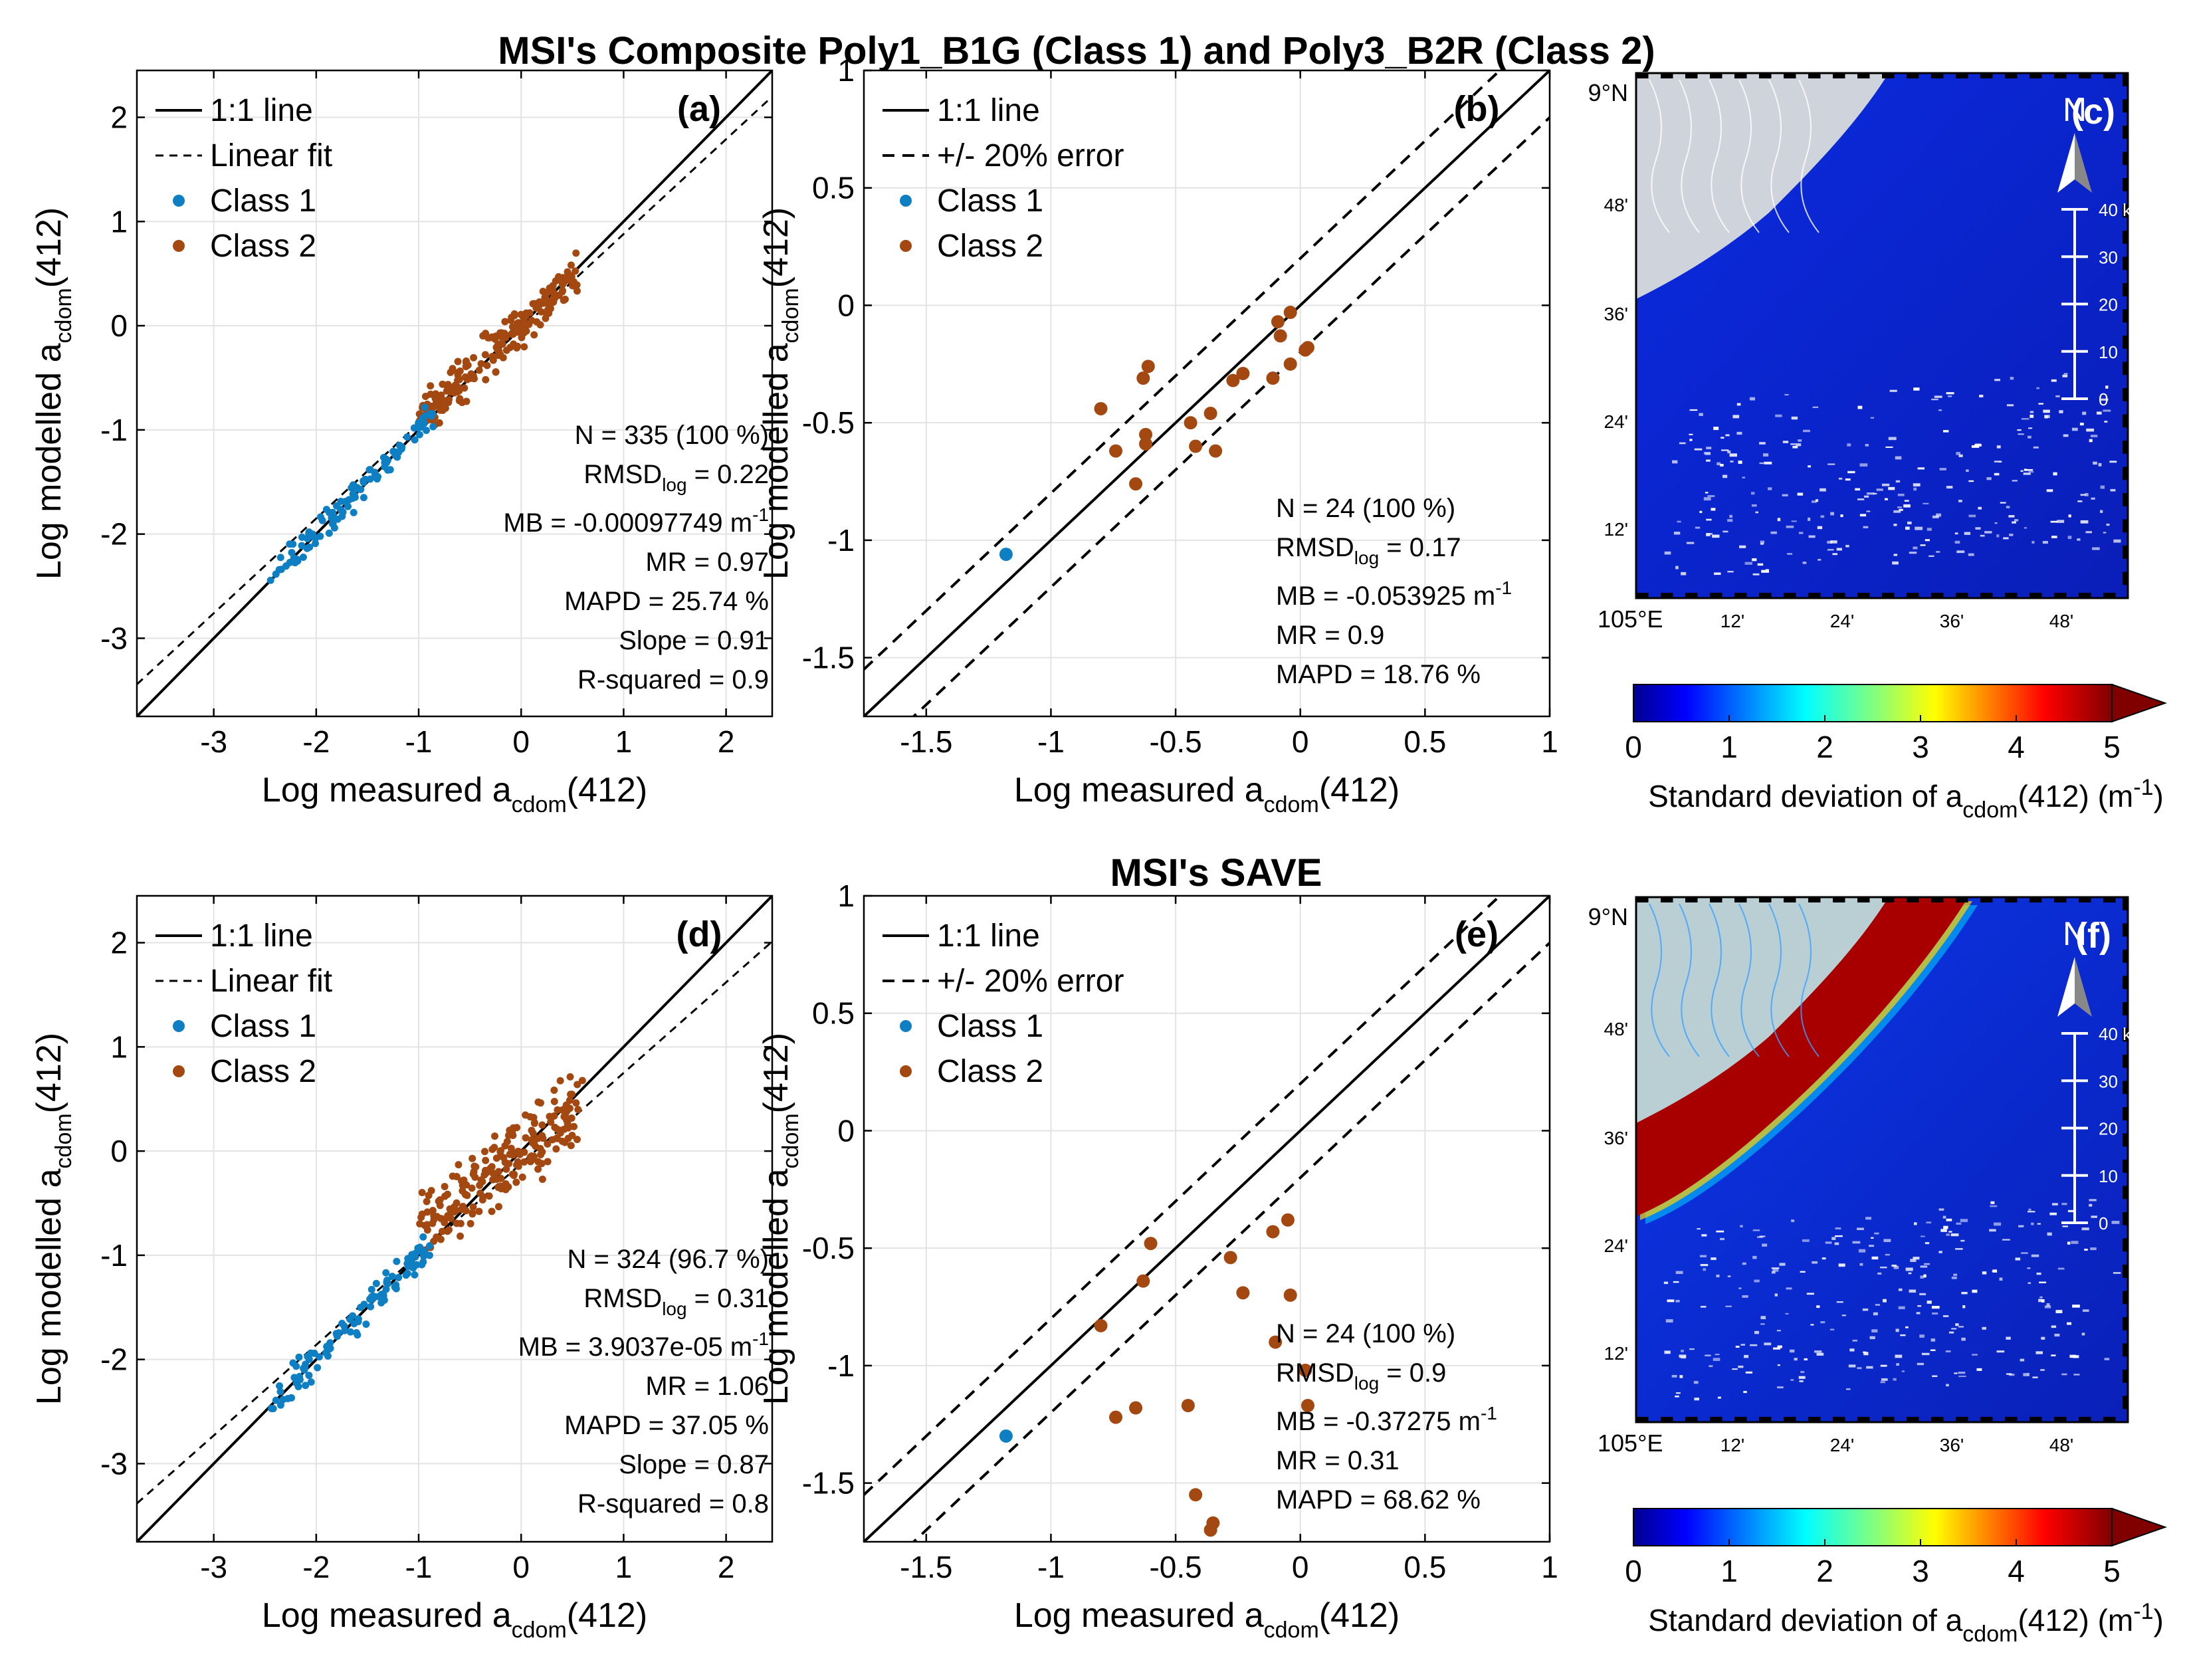 The image size is (2185, 1680). What do you see at coordinates (119, 1046) in the screenshot?
I see `y-tick-label: 1` at bounding box center [119, 1046].